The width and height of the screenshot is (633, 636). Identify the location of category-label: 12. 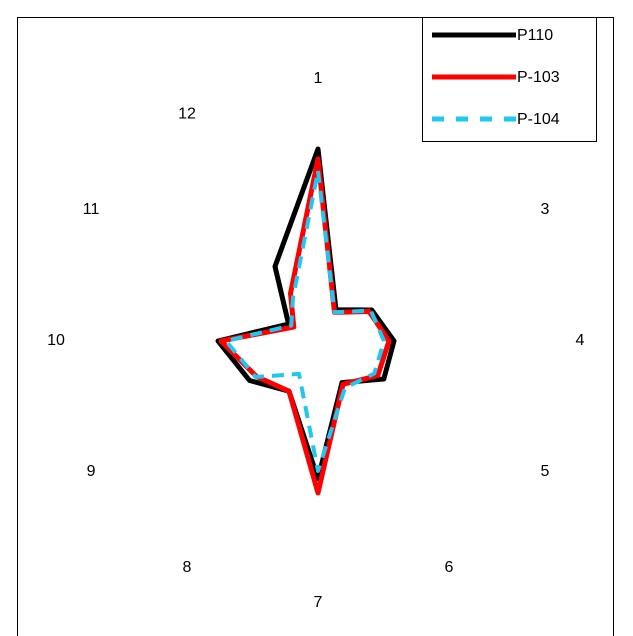
(187, 113).